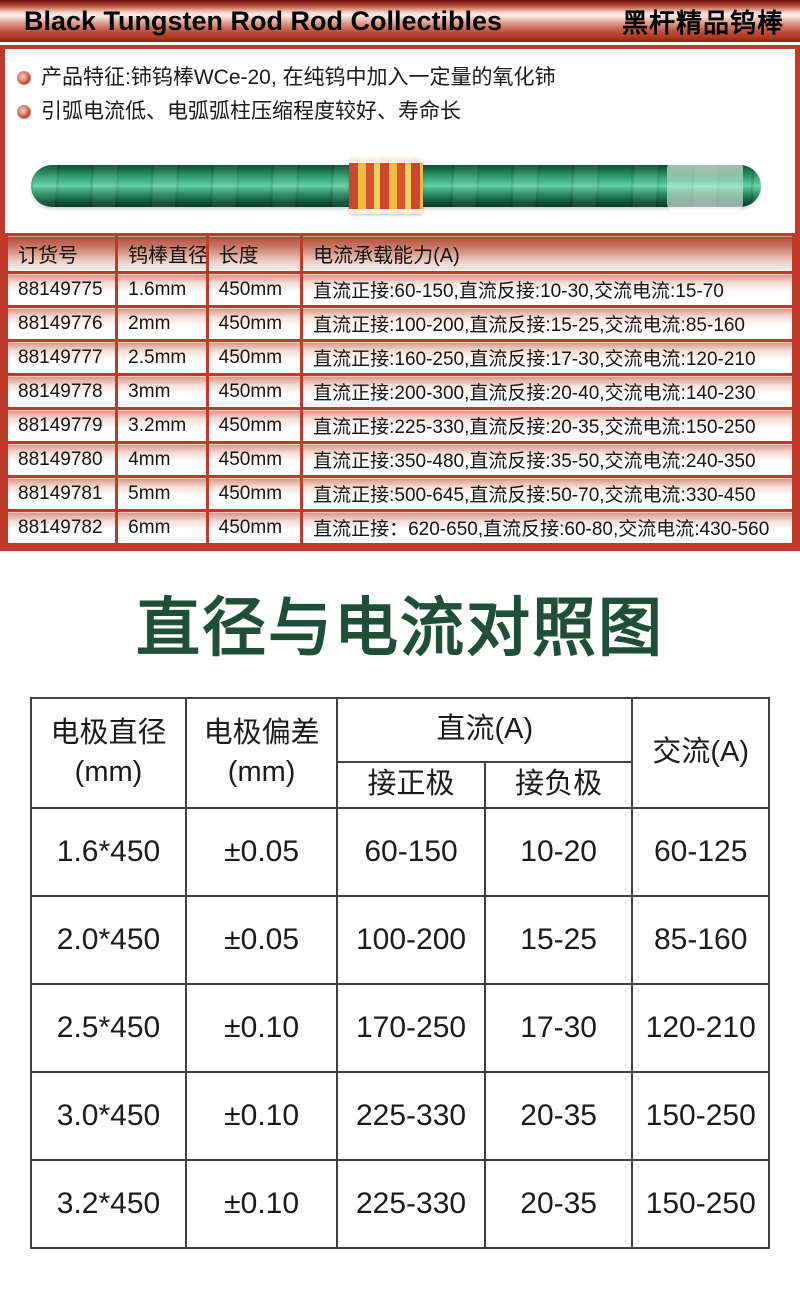 The image size is (800, 1289). What do you see at coordinates (547, 493) in the screenshot?
I see `table-cell: 直流正接:500-645,直流反接:50-70,交流电流:330-450` at bounding box center [547, 493].